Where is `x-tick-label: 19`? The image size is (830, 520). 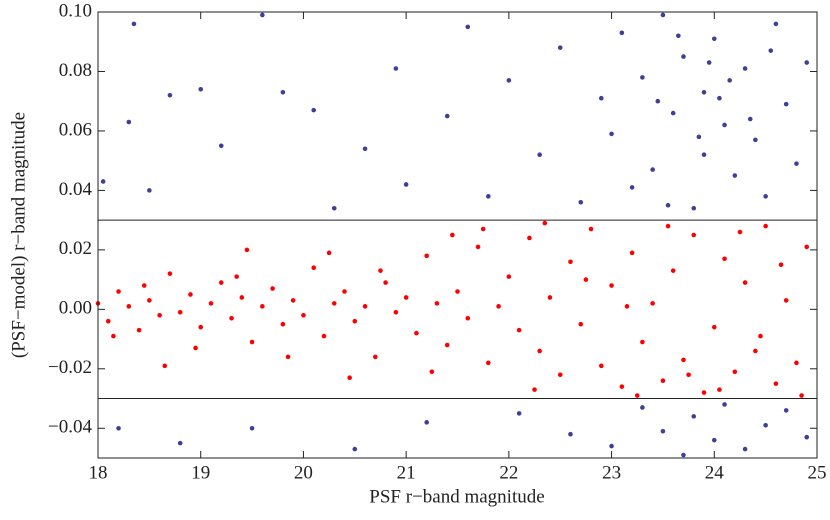 x-tick-label: 19 is located at coordinates (200, 472).